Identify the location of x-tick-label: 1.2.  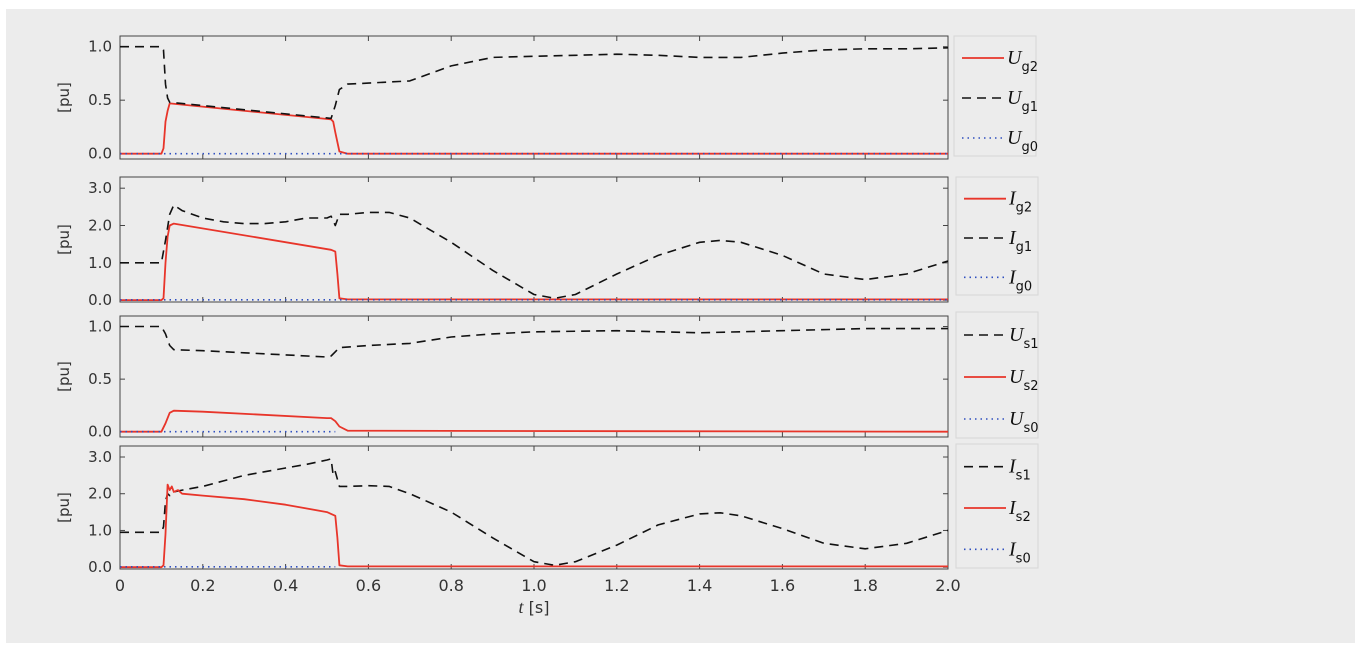
(616, 585).